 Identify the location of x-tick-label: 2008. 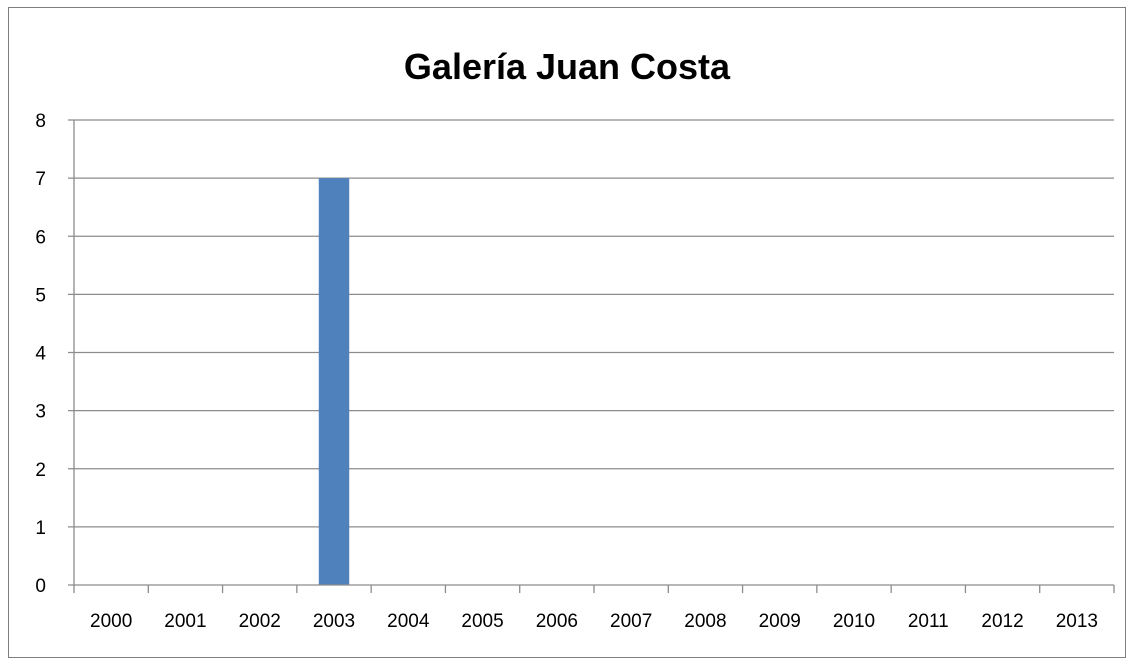
(705, 621).